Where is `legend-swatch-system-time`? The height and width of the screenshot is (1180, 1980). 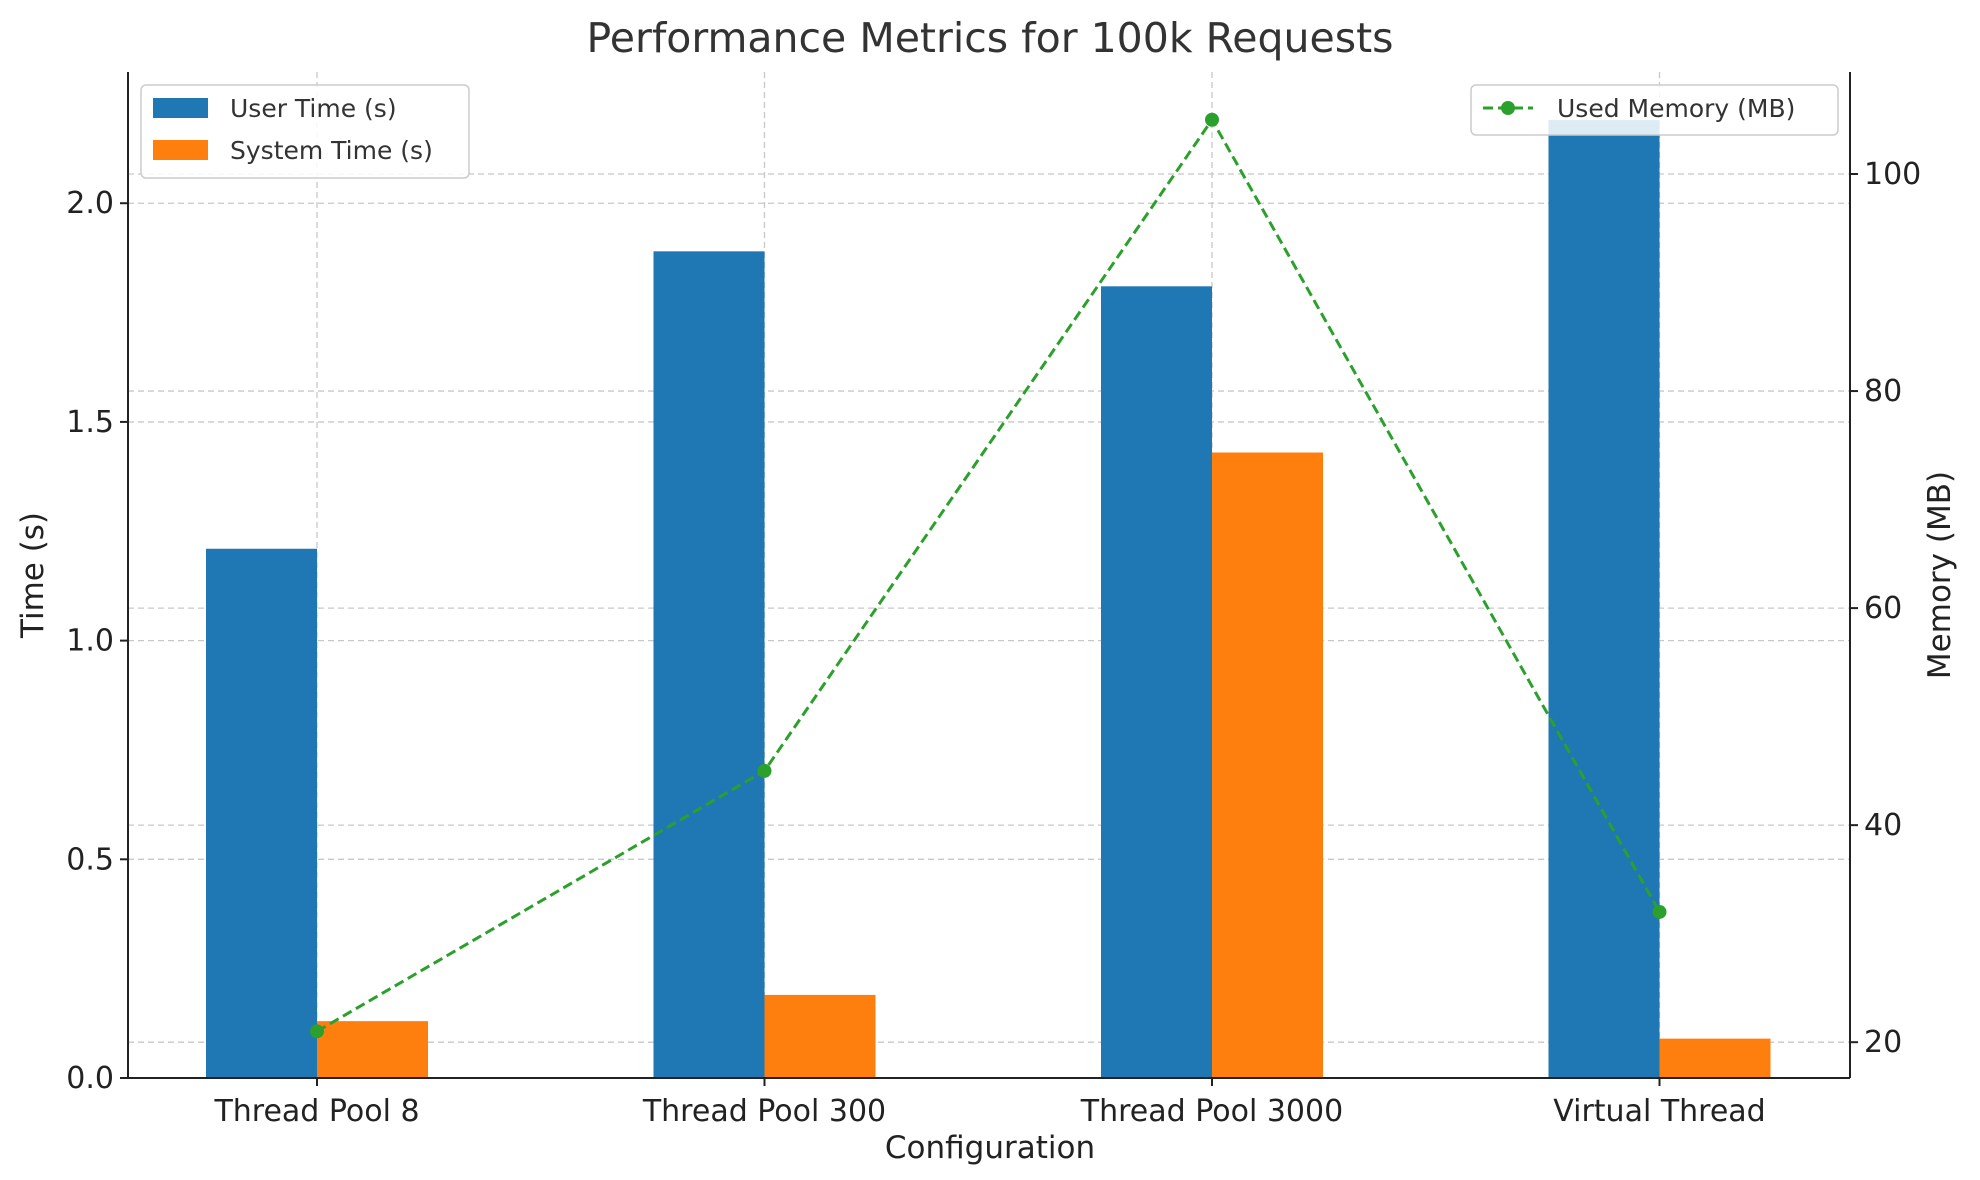
legend-swatch-system-time is located at coordinates (180, 150).